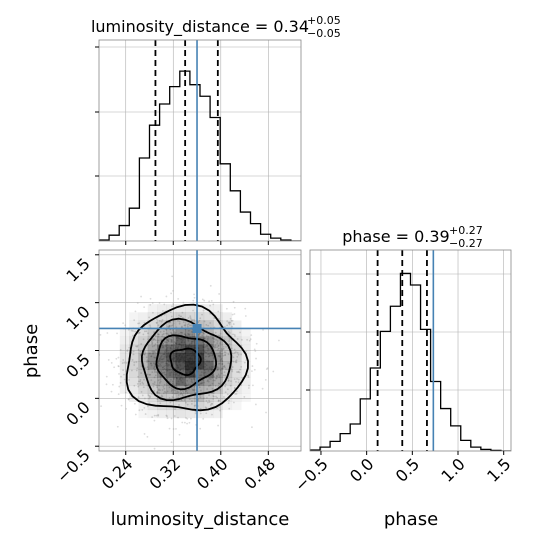 The height and width of the screenshot is (550, 550). What do you see at coordinates (200, 155) in the screenshot?
I see `luminosity-distance-histogram` at bounding box center [200, 155].